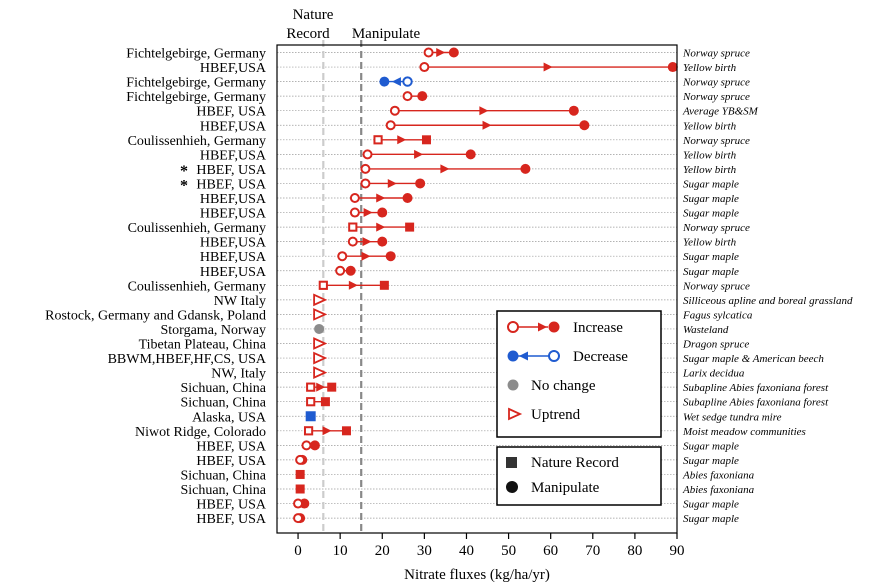 Image resolution: width=890 pixels, height=586 pixels. What do you see at coordinates (353, 270) in the screenshot?
I see `reference-lines: Nature Record Manipulate` at bounding box center [353, 270].